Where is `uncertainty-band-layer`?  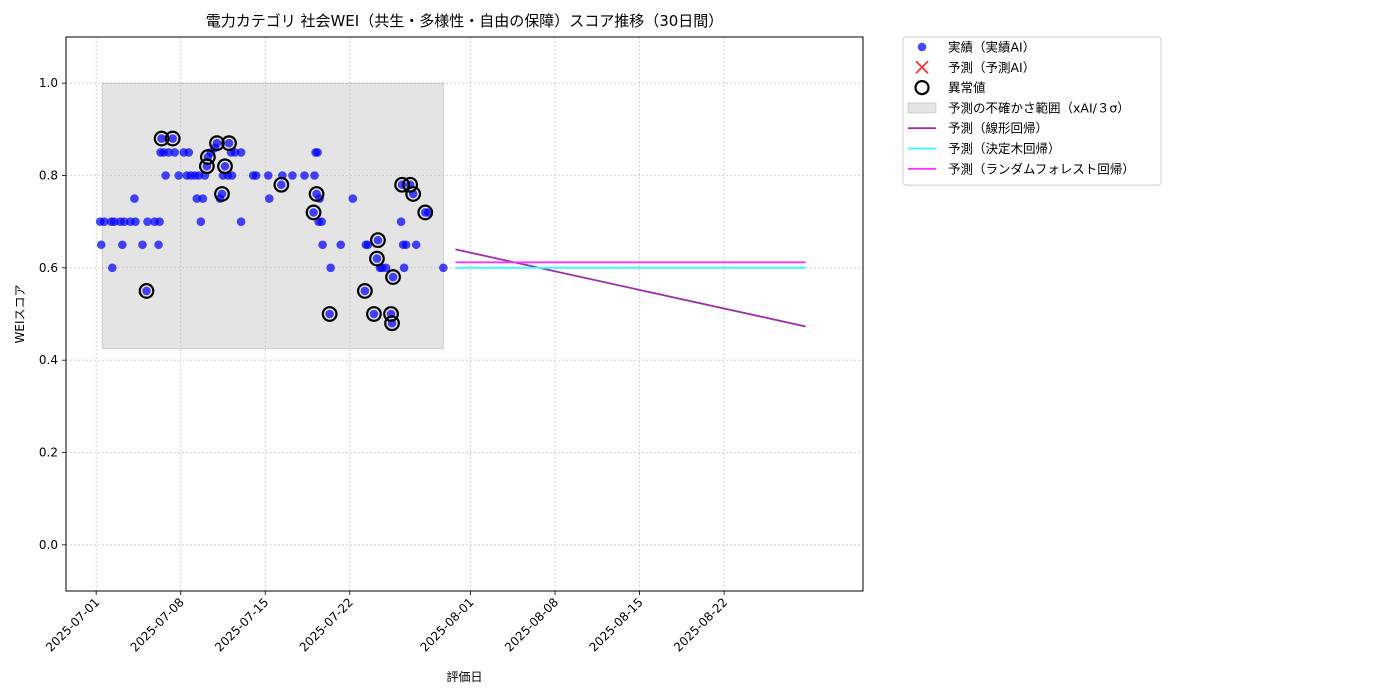 uncertainty-band-layer is located at coordinates (272, 216).